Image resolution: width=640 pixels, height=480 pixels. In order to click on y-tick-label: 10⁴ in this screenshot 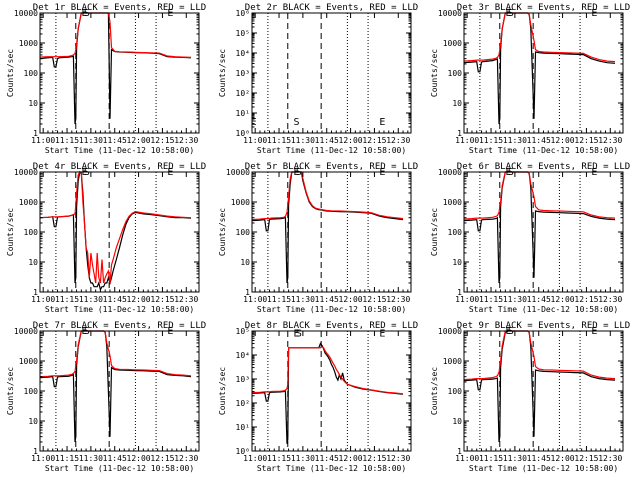, I will do `click(243, 355)`.